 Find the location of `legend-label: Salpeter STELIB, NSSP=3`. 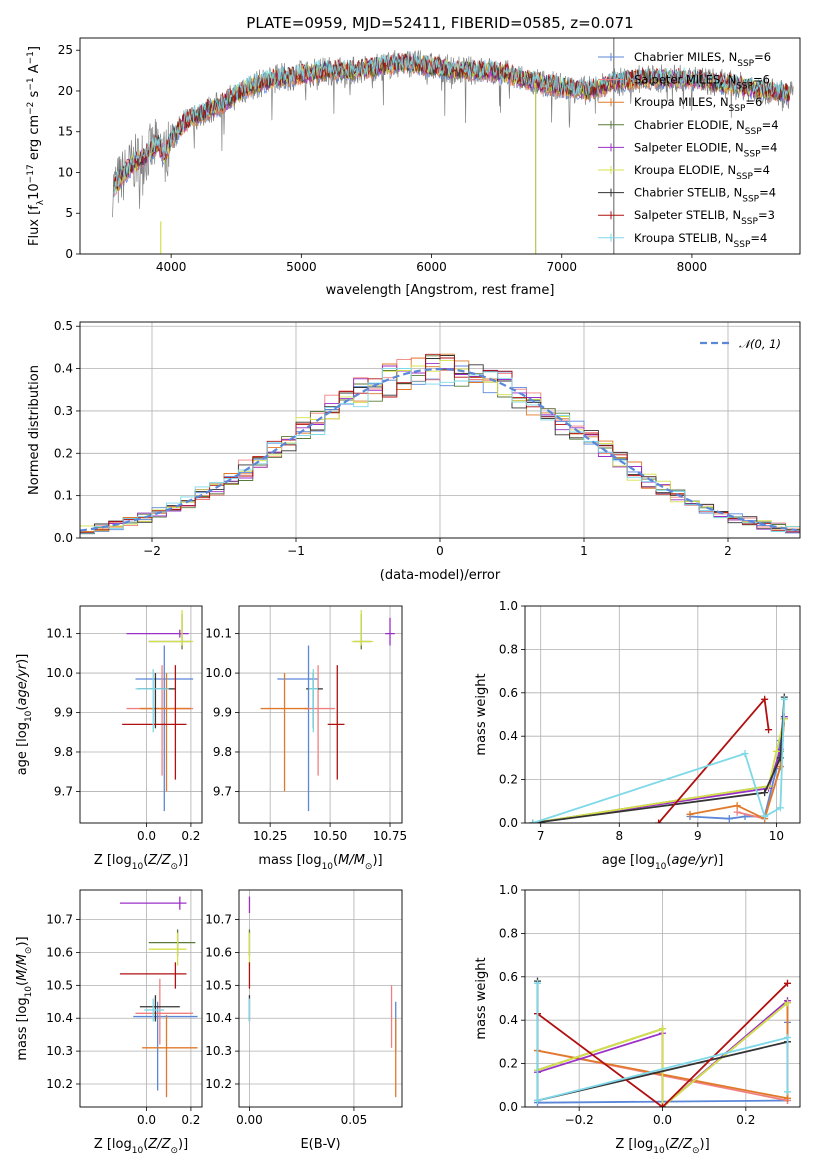

legend-label: Salpeter STELIB, NSSP=3 is located at coordinates (704, 217).